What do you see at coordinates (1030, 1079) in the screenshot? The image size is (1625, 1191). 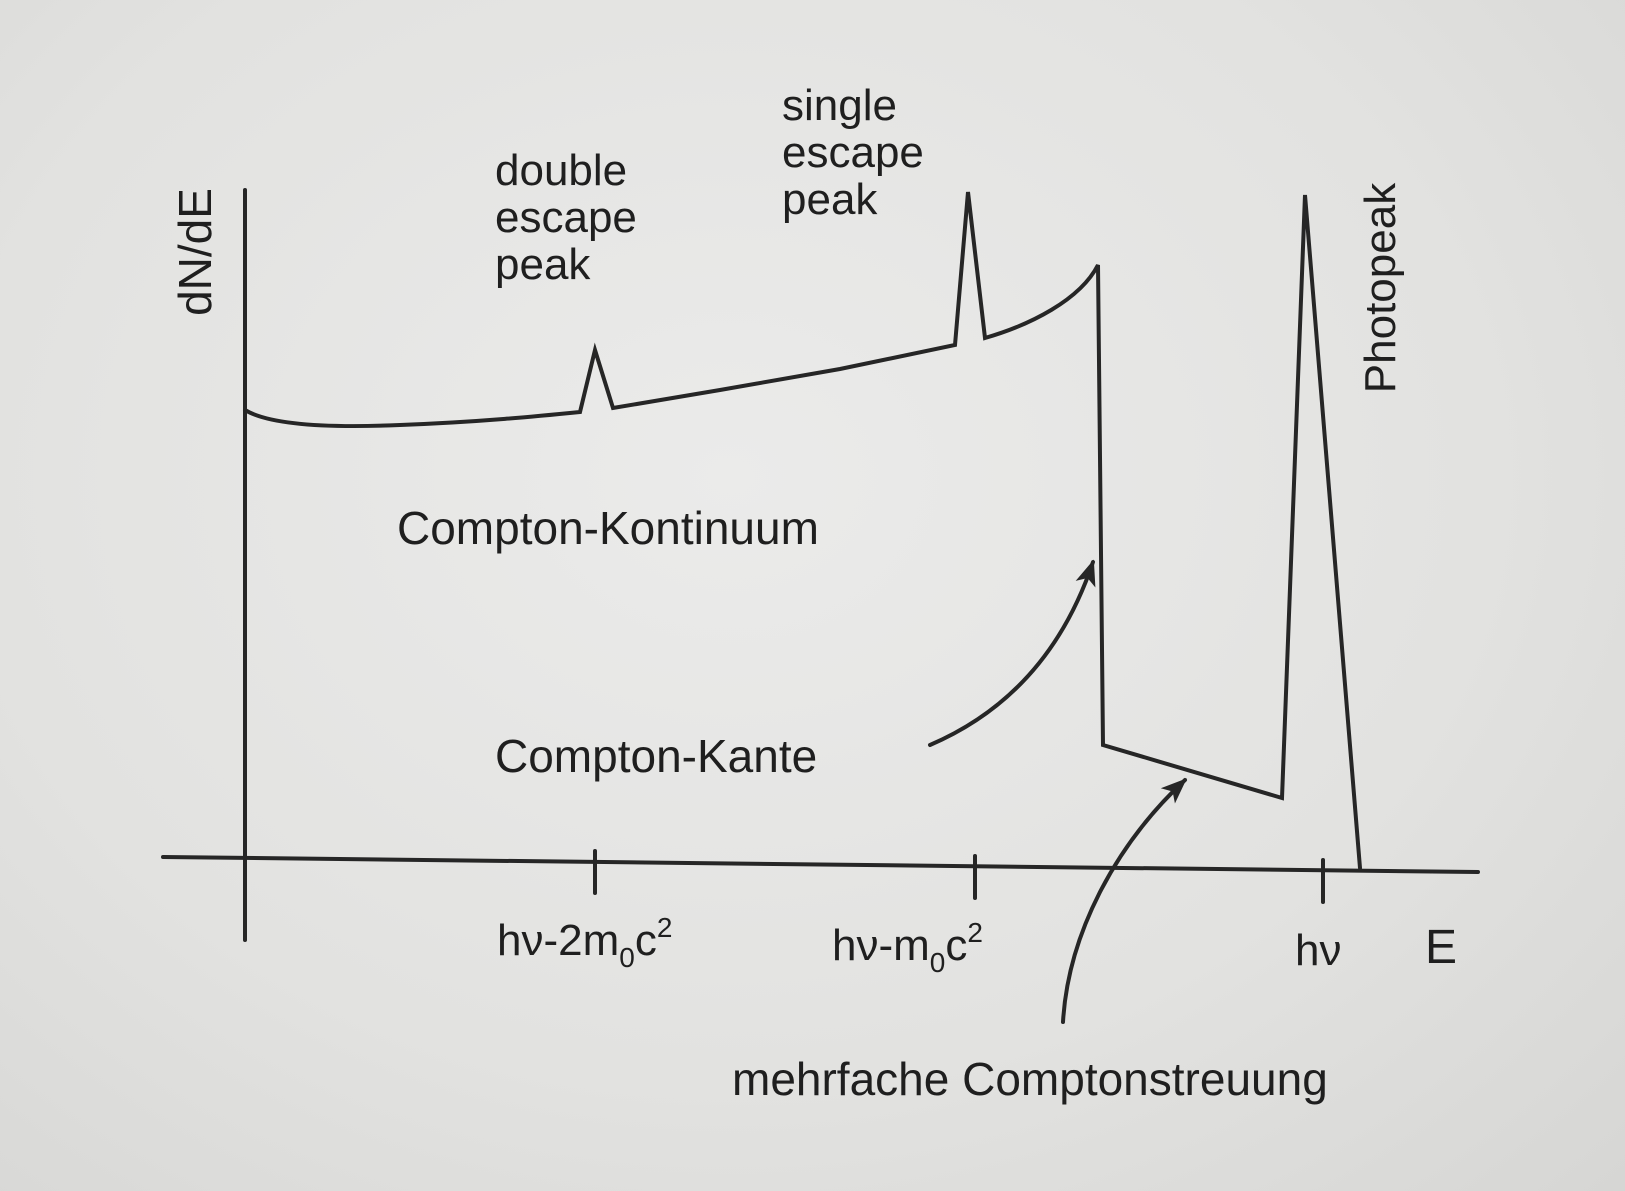 I see `multiple-compton-label: mehrfache Comptonstreuung` at bounding box center [1030, 1079].